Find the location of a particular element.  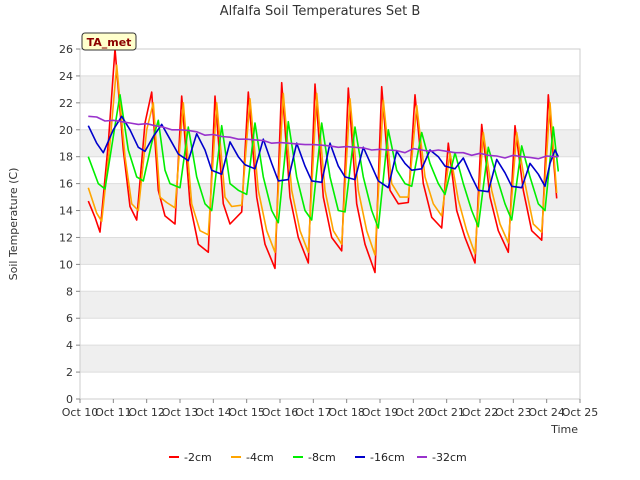

legend-item: -32cm is located at coordinates (442, 457).